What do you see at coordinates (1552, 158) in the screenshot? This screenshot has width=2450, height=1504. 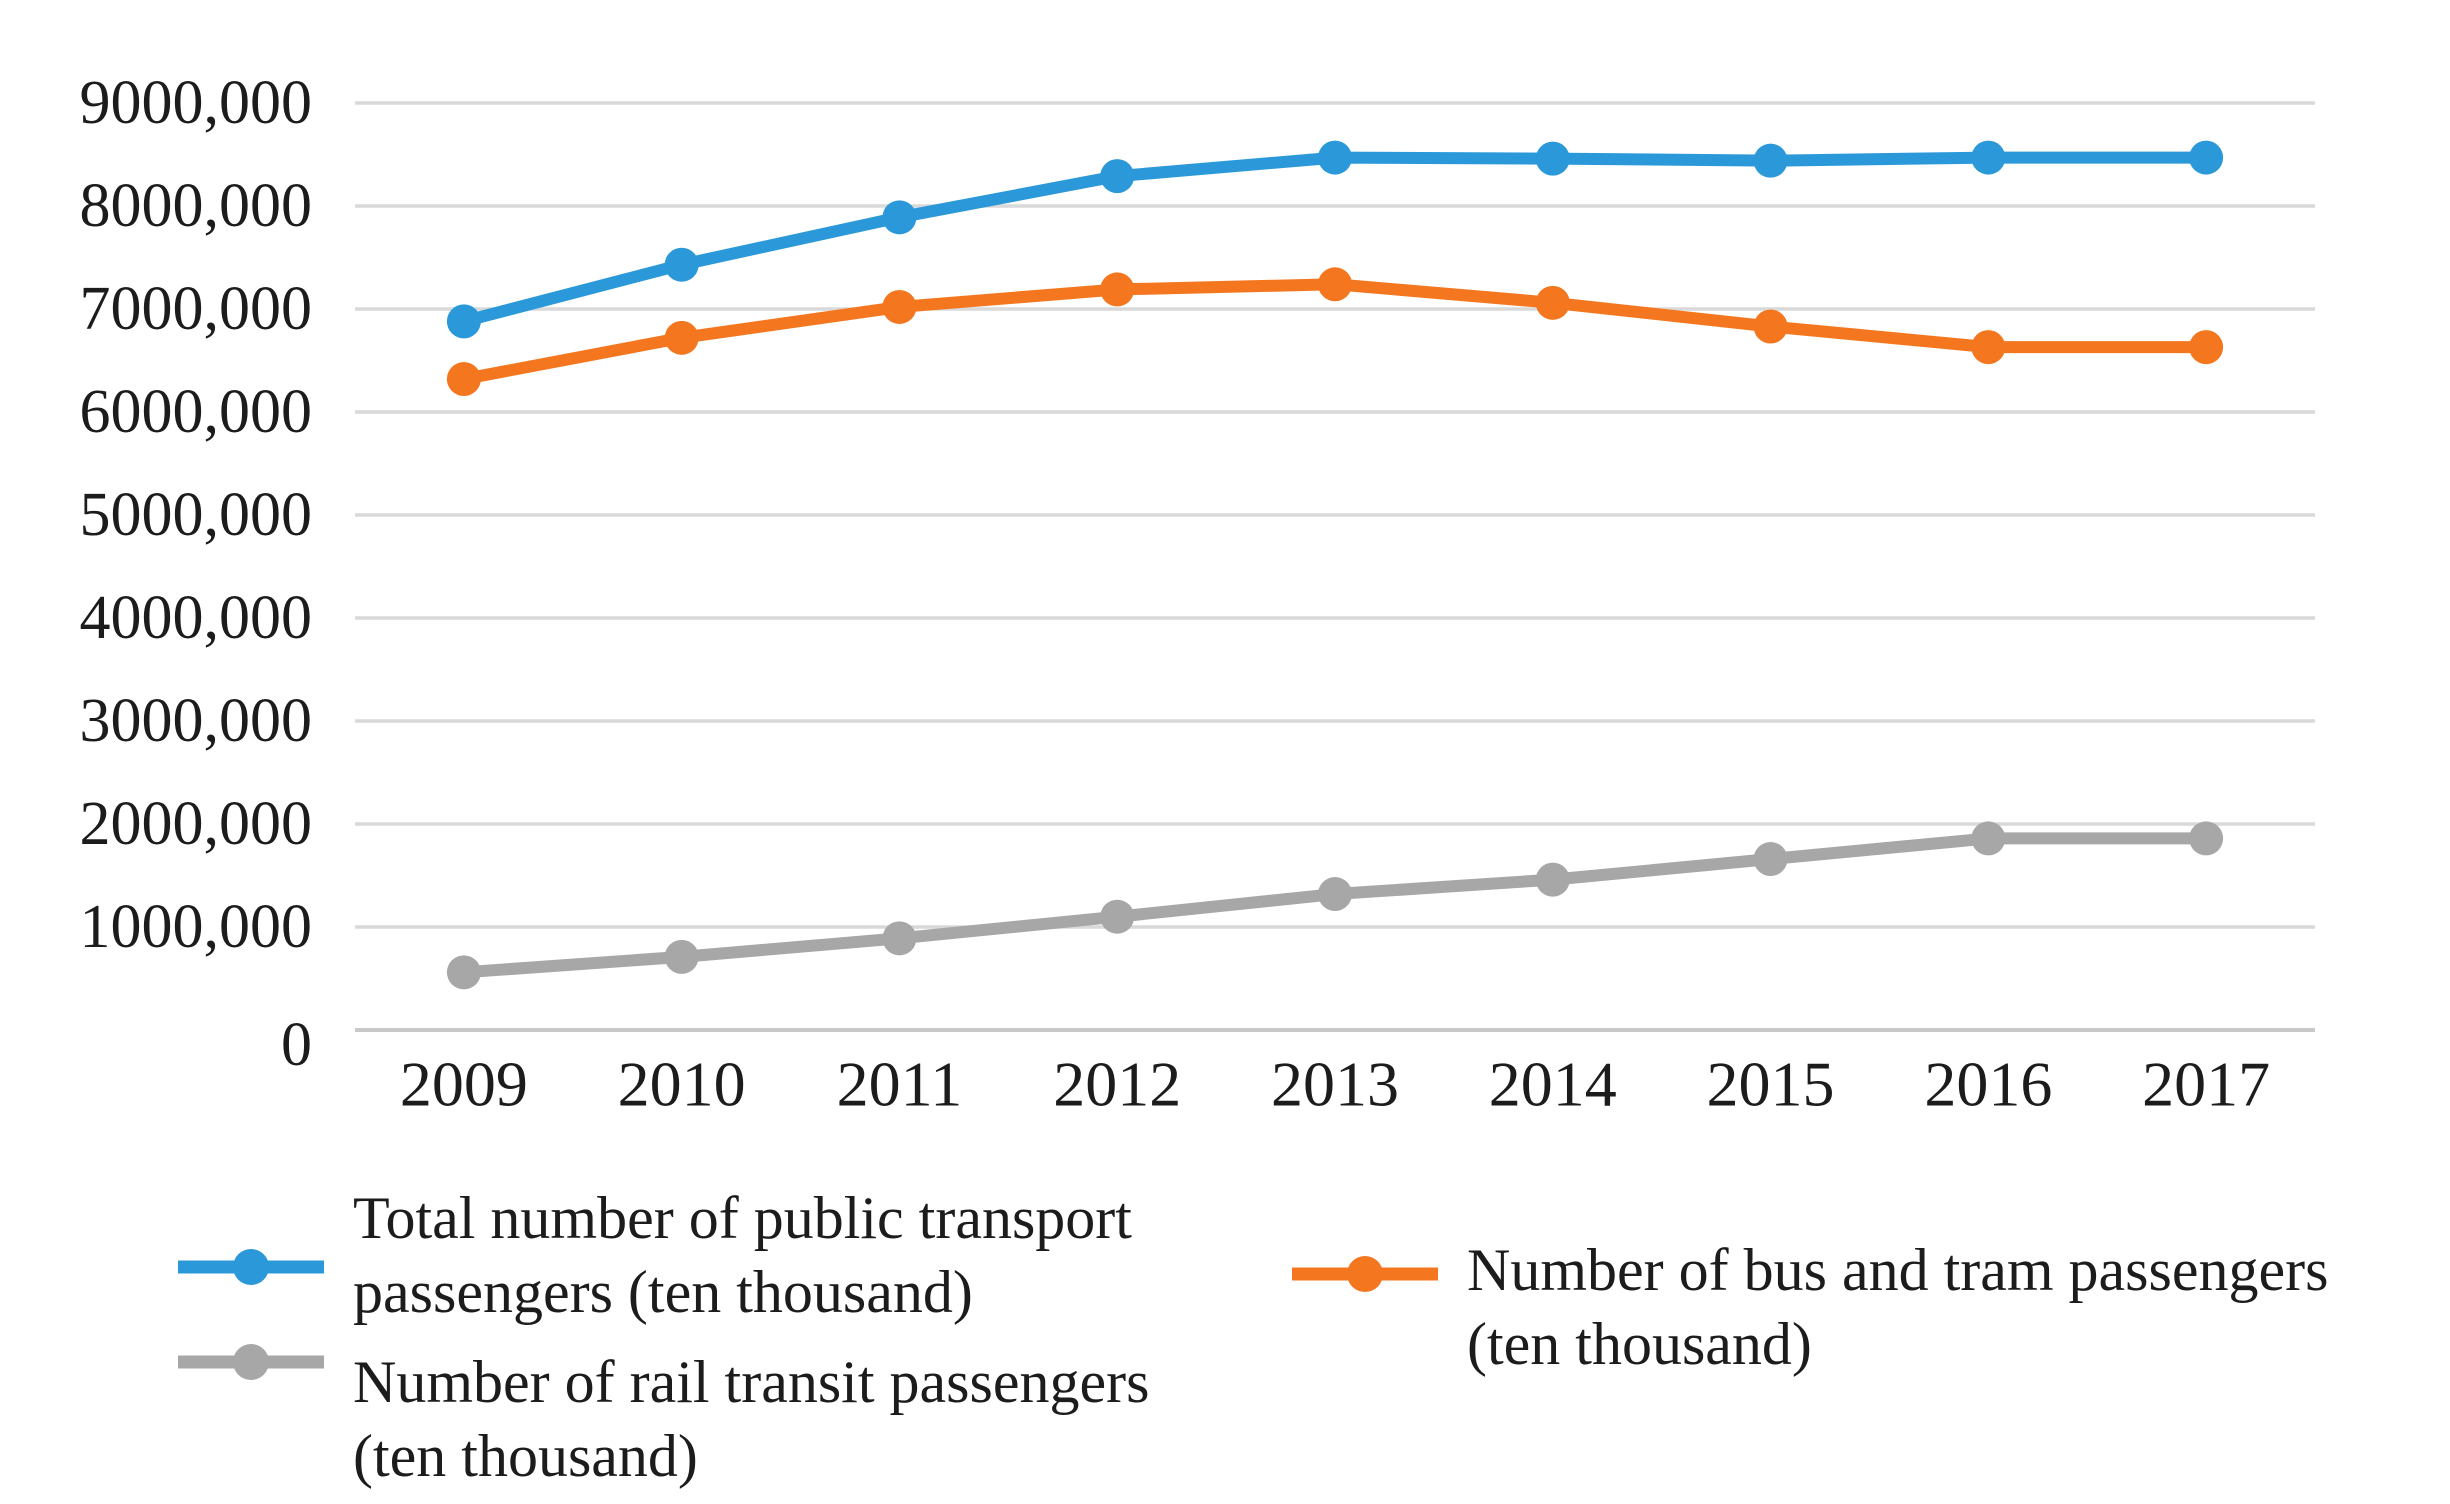 I see `data-point-total-2014` at bounding box center [1552, 158].